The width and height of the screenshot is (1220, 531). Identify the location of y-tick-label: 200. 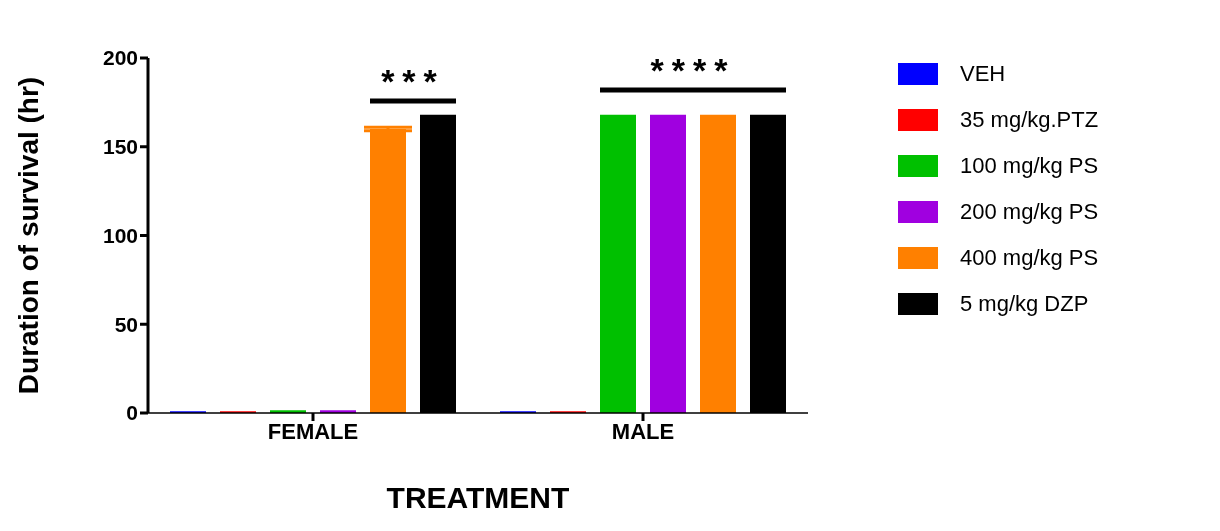
(120, 58).